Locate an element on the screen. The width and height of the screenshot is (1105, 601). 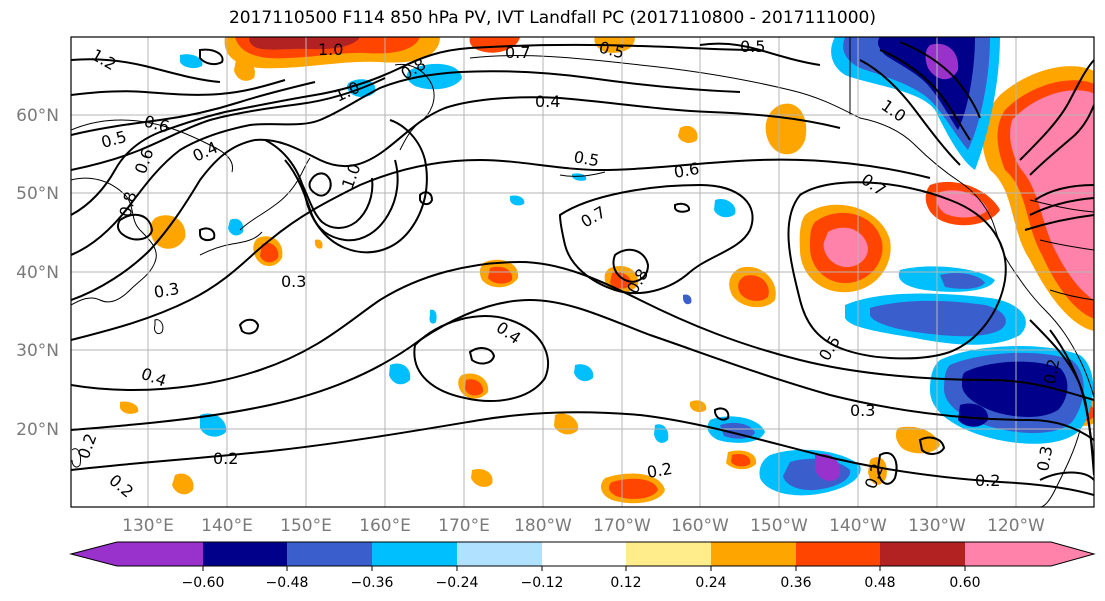
lon-label: 130°E is located at coordinates (148, 526).